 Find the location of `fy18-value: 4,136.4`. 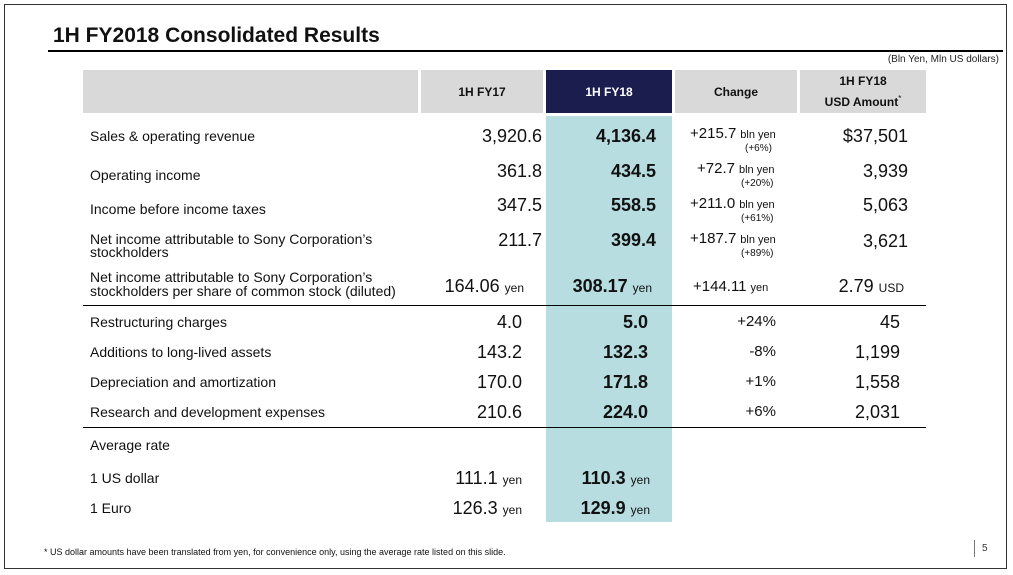

fy18-value: 4,136.4 is located at coordinates (625, 136).